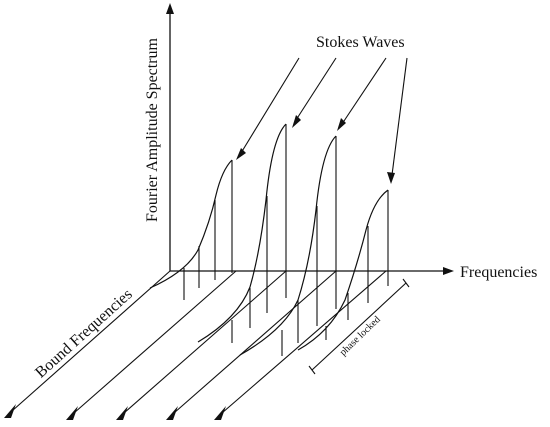  Describe the element at coordinates (296, 121) in the screenshot. I see `pointer-2-arrowhead` at that location.